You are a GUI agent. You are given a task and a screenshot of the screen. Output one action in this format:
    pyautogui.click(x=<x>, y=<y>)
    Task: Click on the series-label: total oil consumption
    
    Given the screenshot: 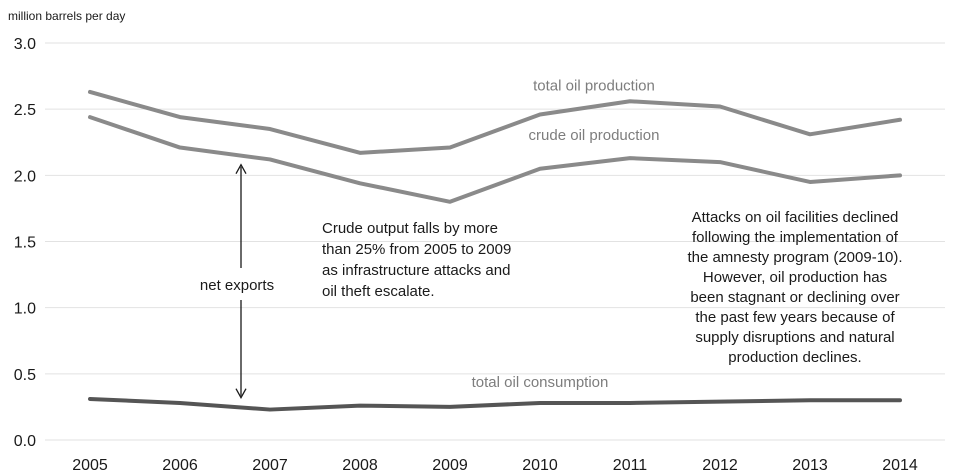 What is the action you would take?
    pyautogui.click(x=540, y=382)
    